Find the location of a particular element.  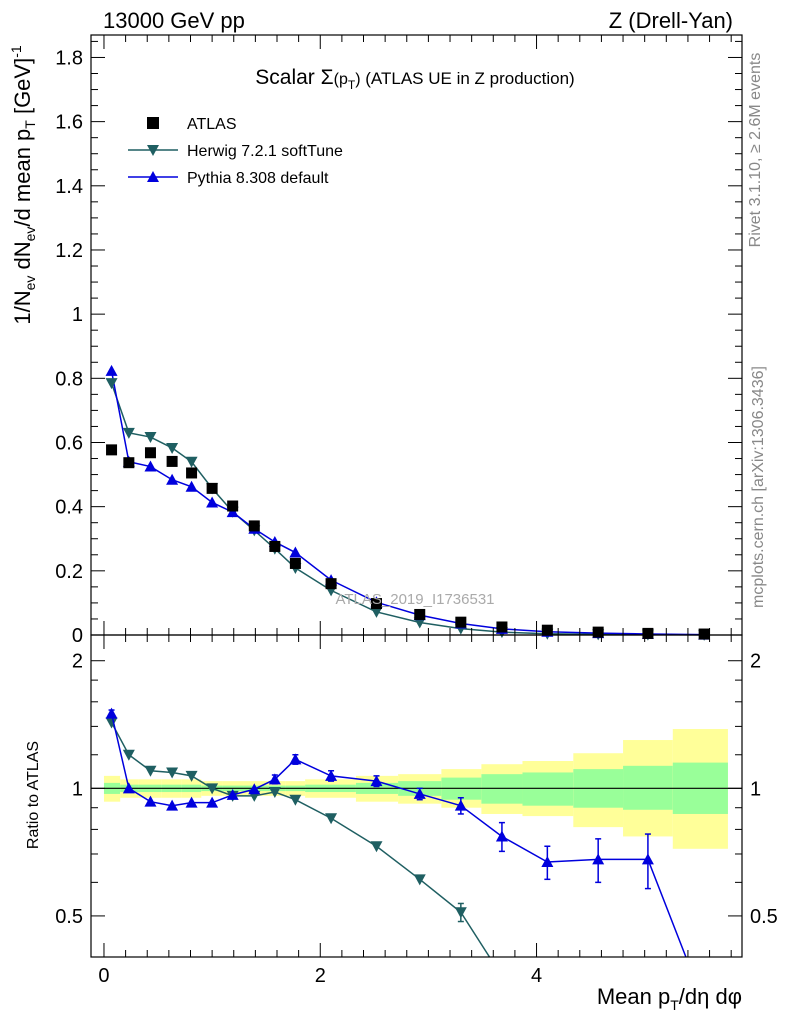

ratio-y-tick-label: 2 is located at coordinates (77, 662).